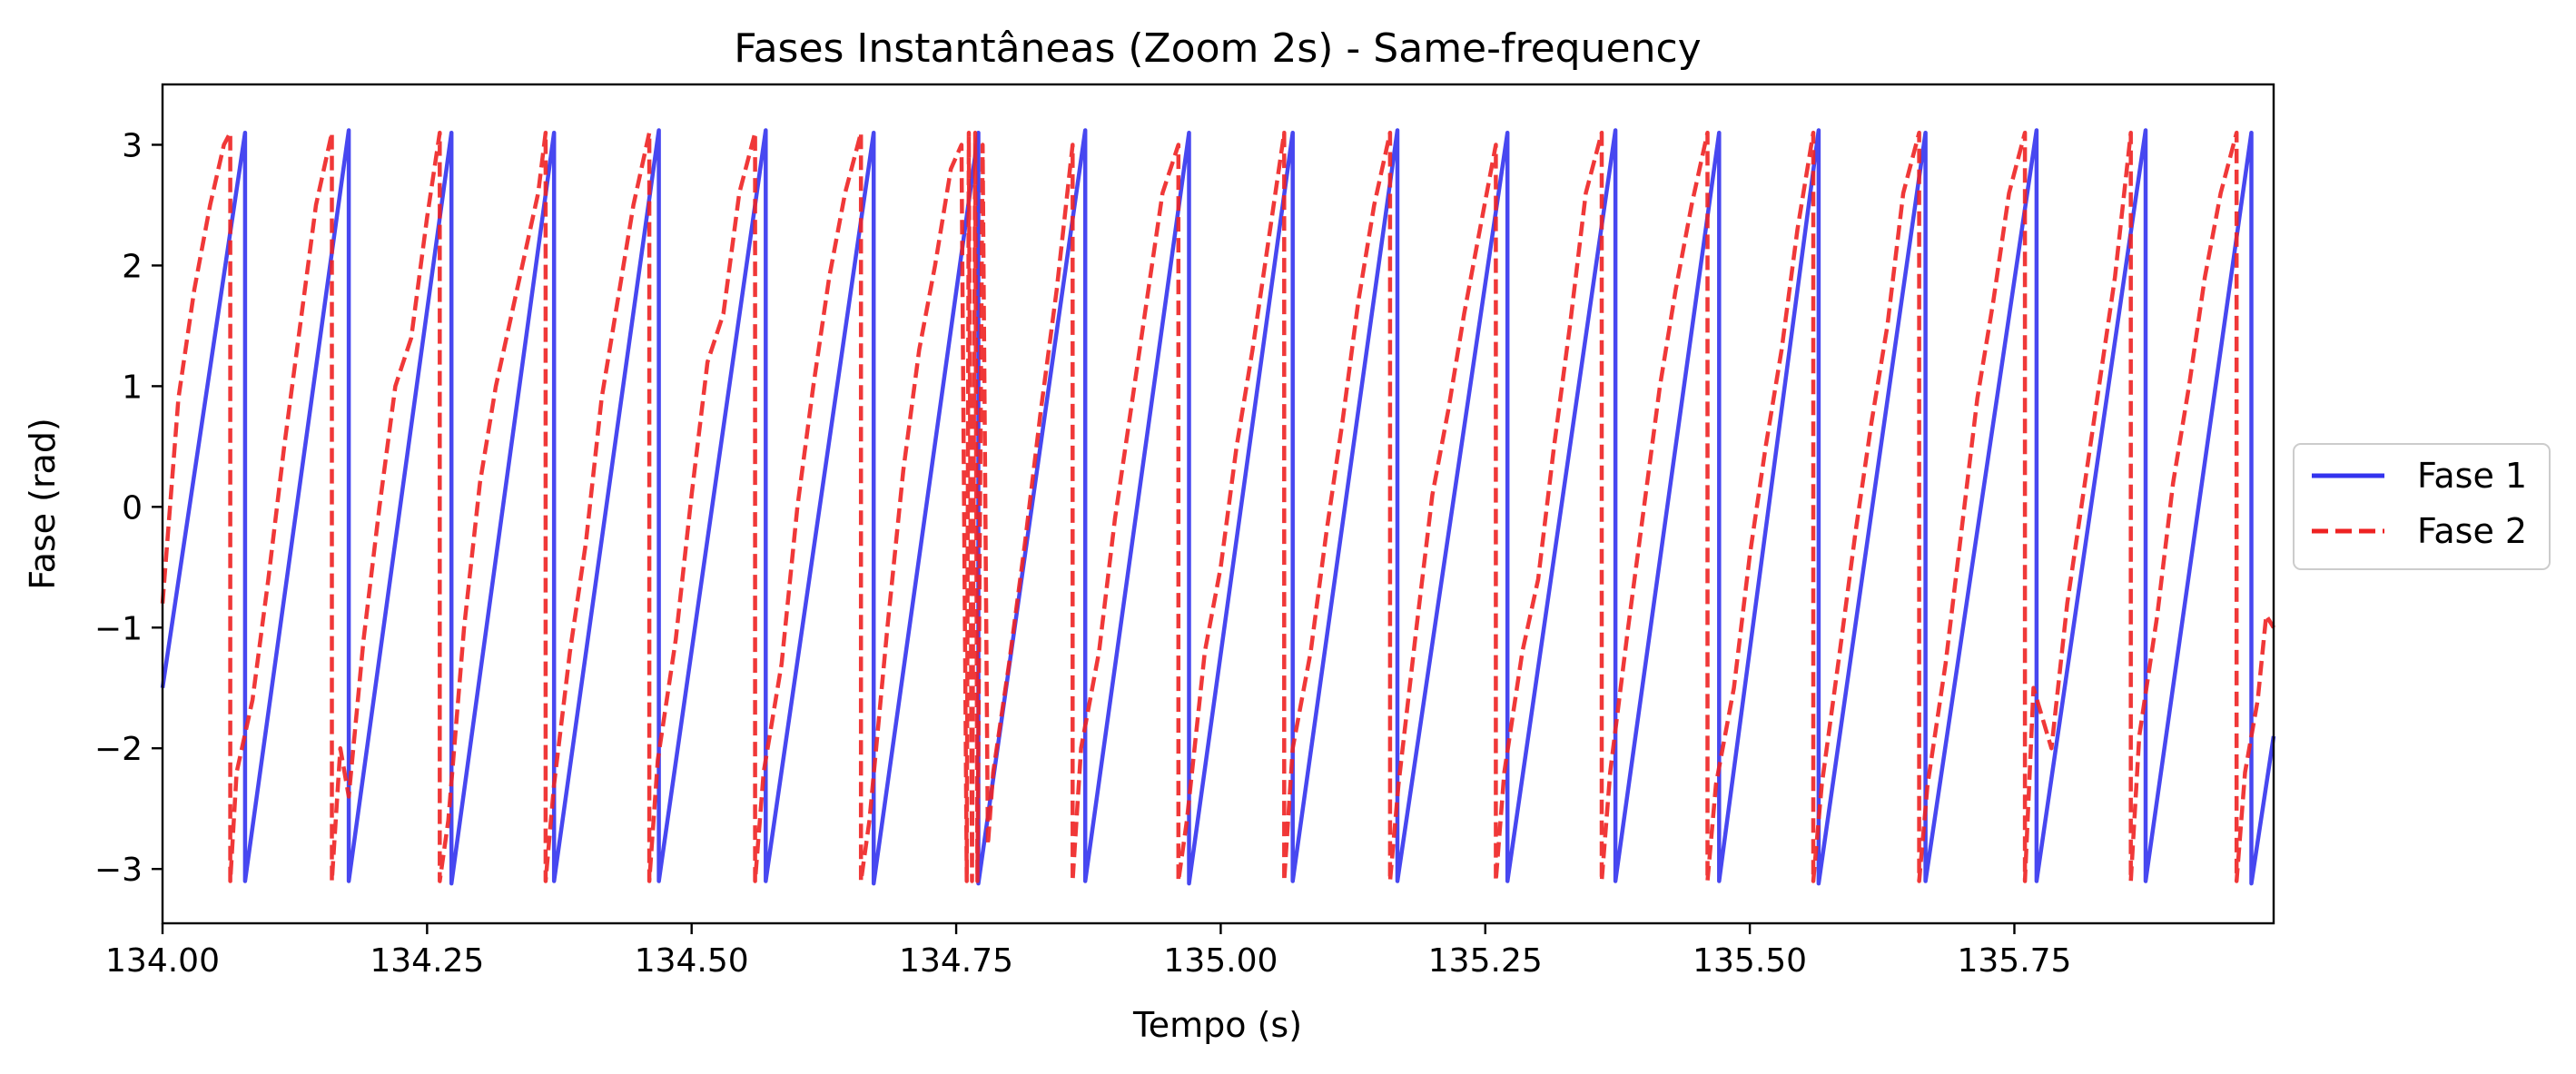  Describe the element at coordinates (118, 749) in the screenshot. I see `y-tick-label: −2` at that location.